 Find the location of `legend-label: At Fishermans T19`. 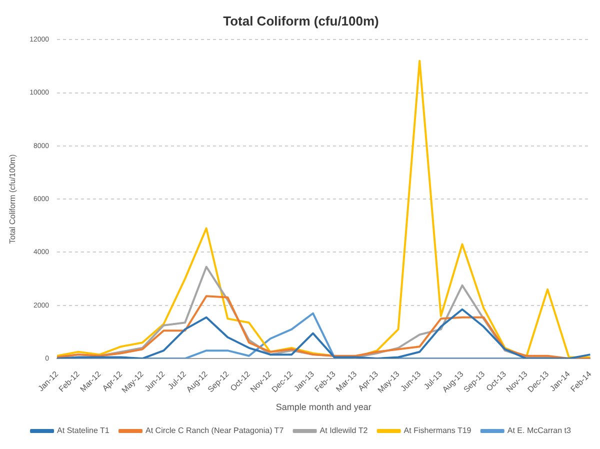

legend-label: At Fishermans T19 is located at coordinates (438, 431).